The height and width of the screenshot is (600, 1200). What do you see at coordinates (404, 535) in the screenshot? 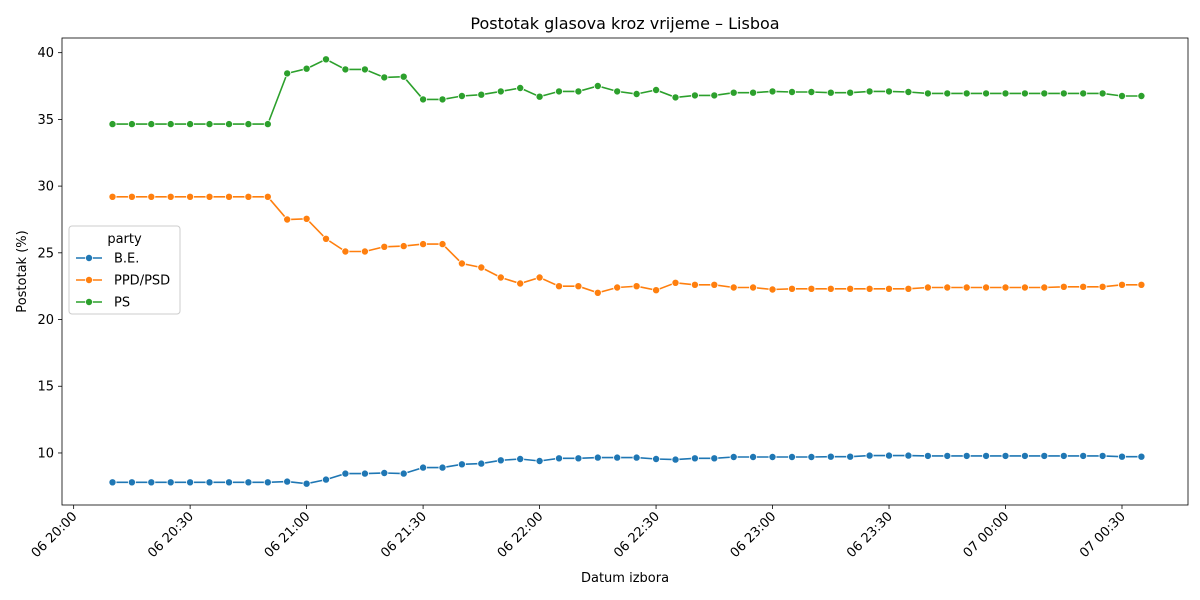
I see `x-tick-label: 06 21:30` at bounding box center [404, 535].